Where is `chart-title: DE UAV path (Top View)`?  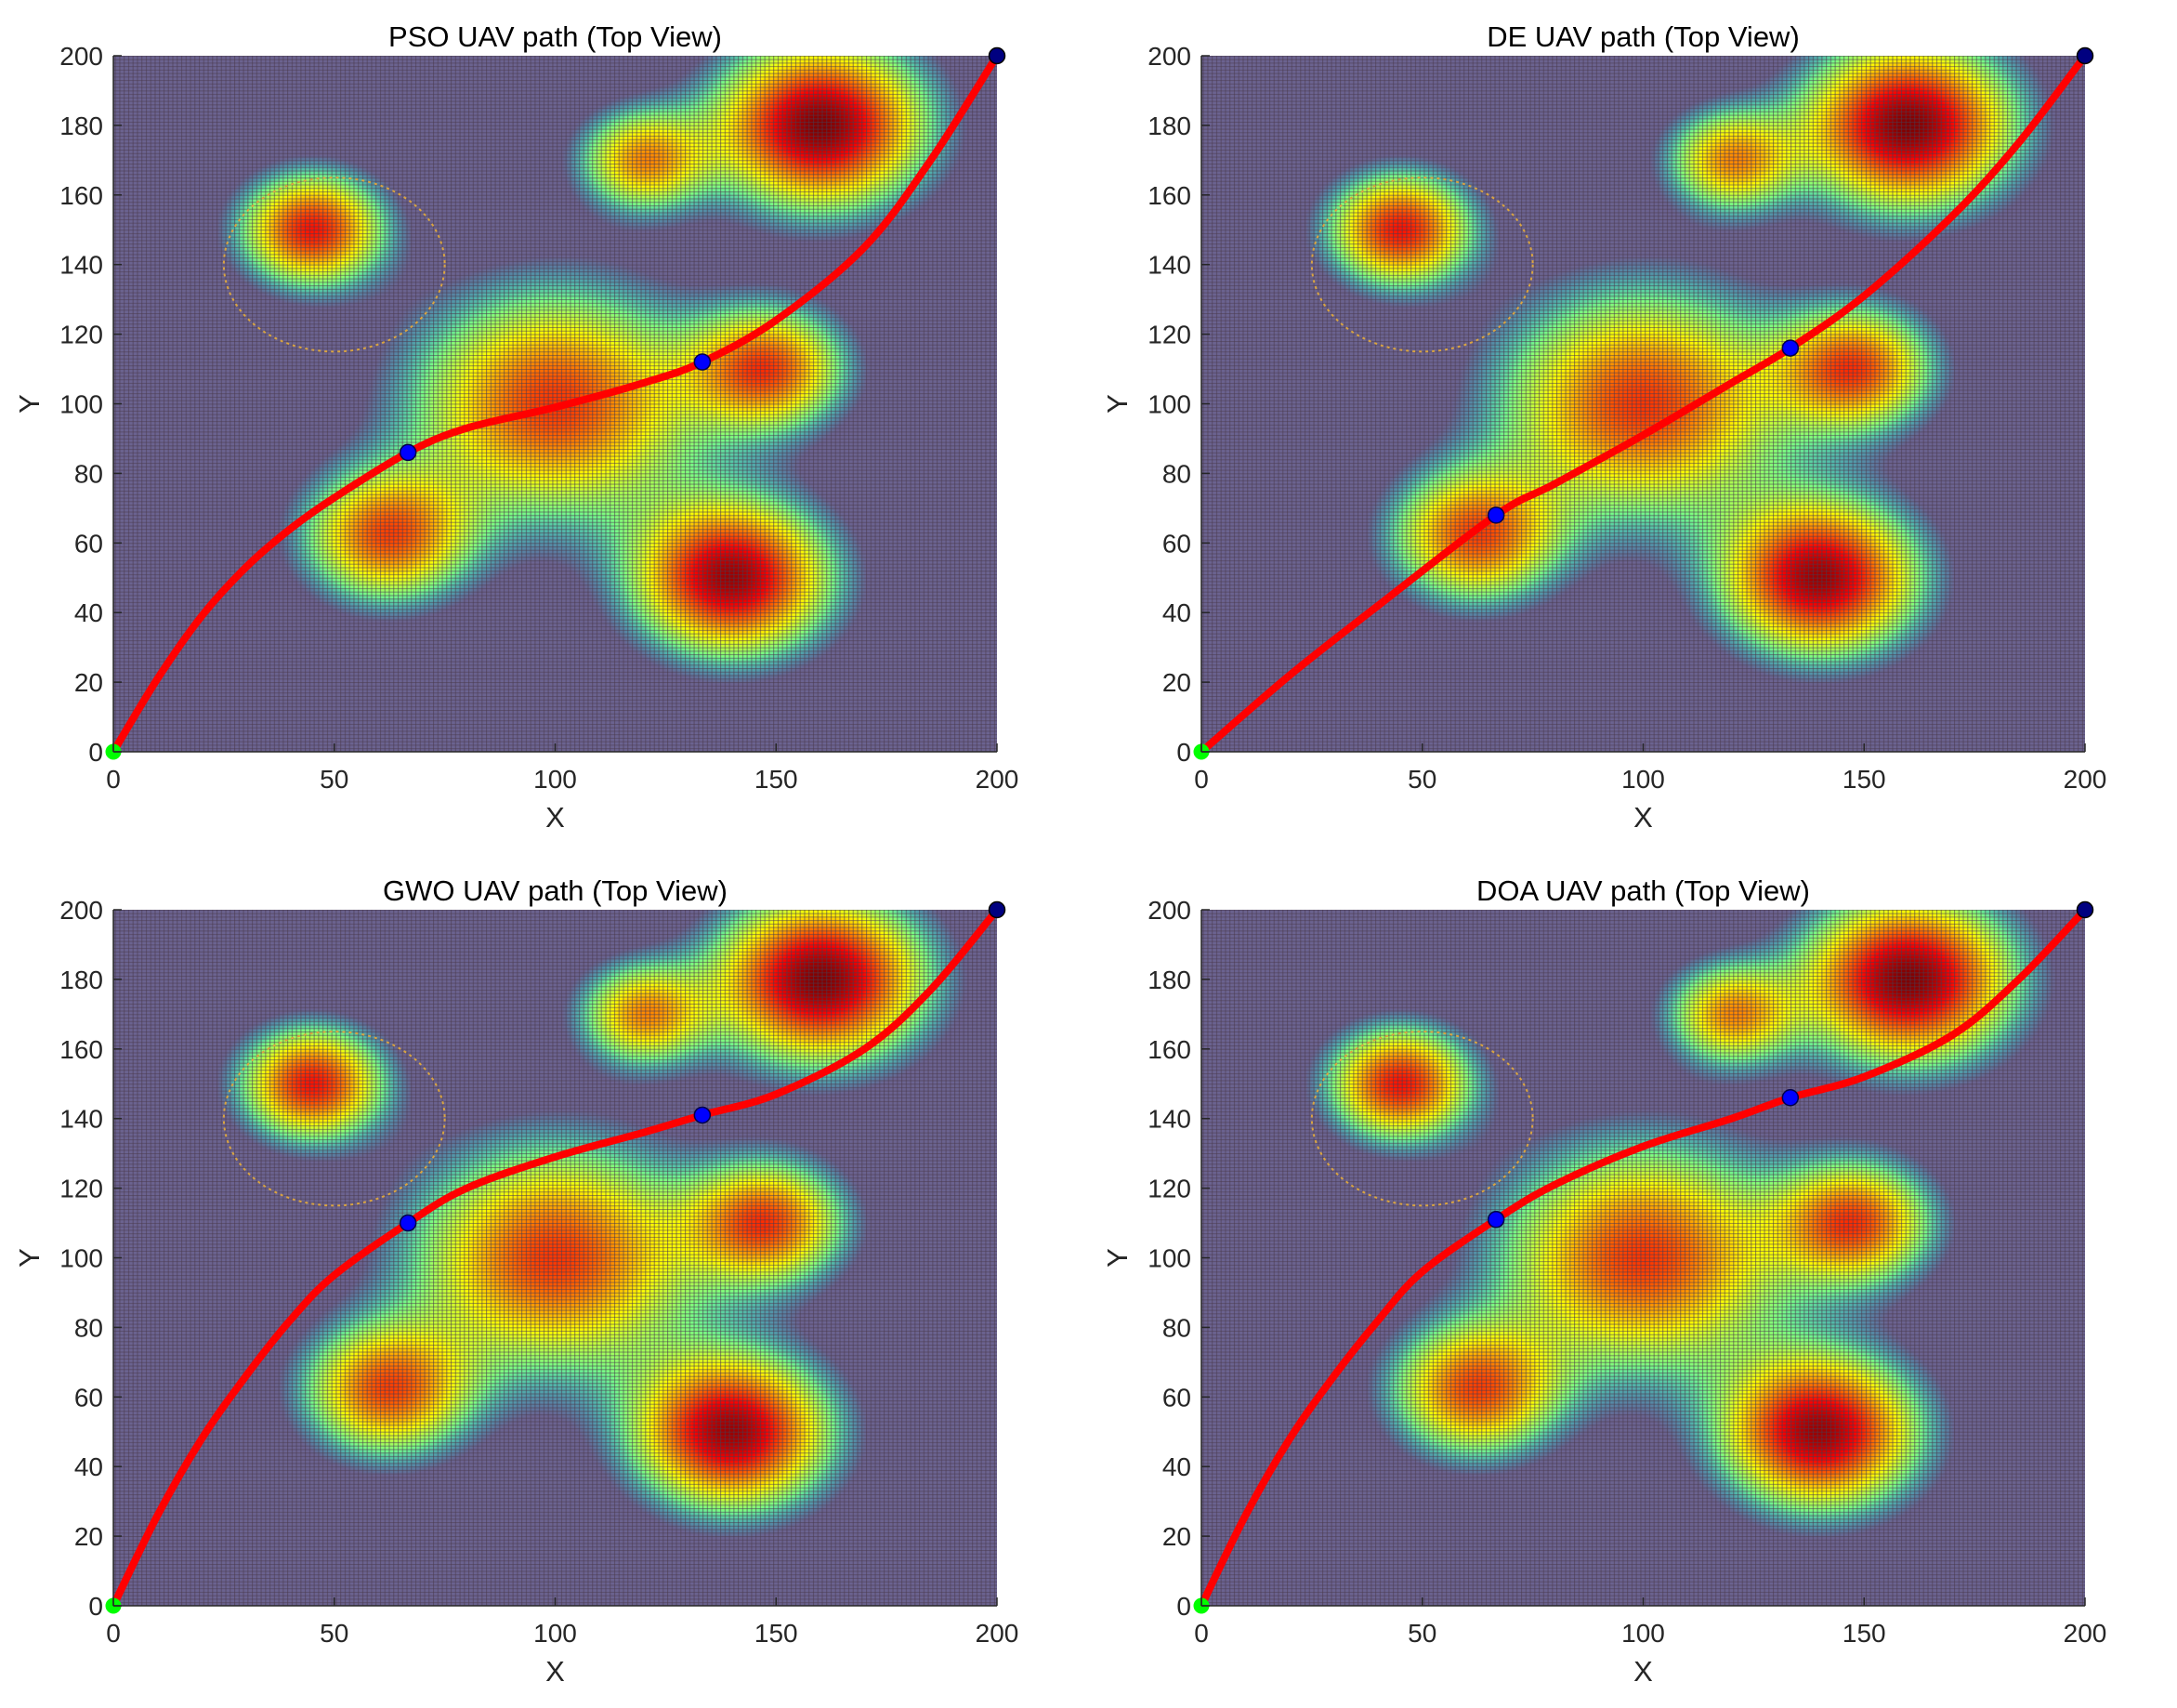
chart-title: DE UAV path (Top View) is located at coordinates (1644, 36).